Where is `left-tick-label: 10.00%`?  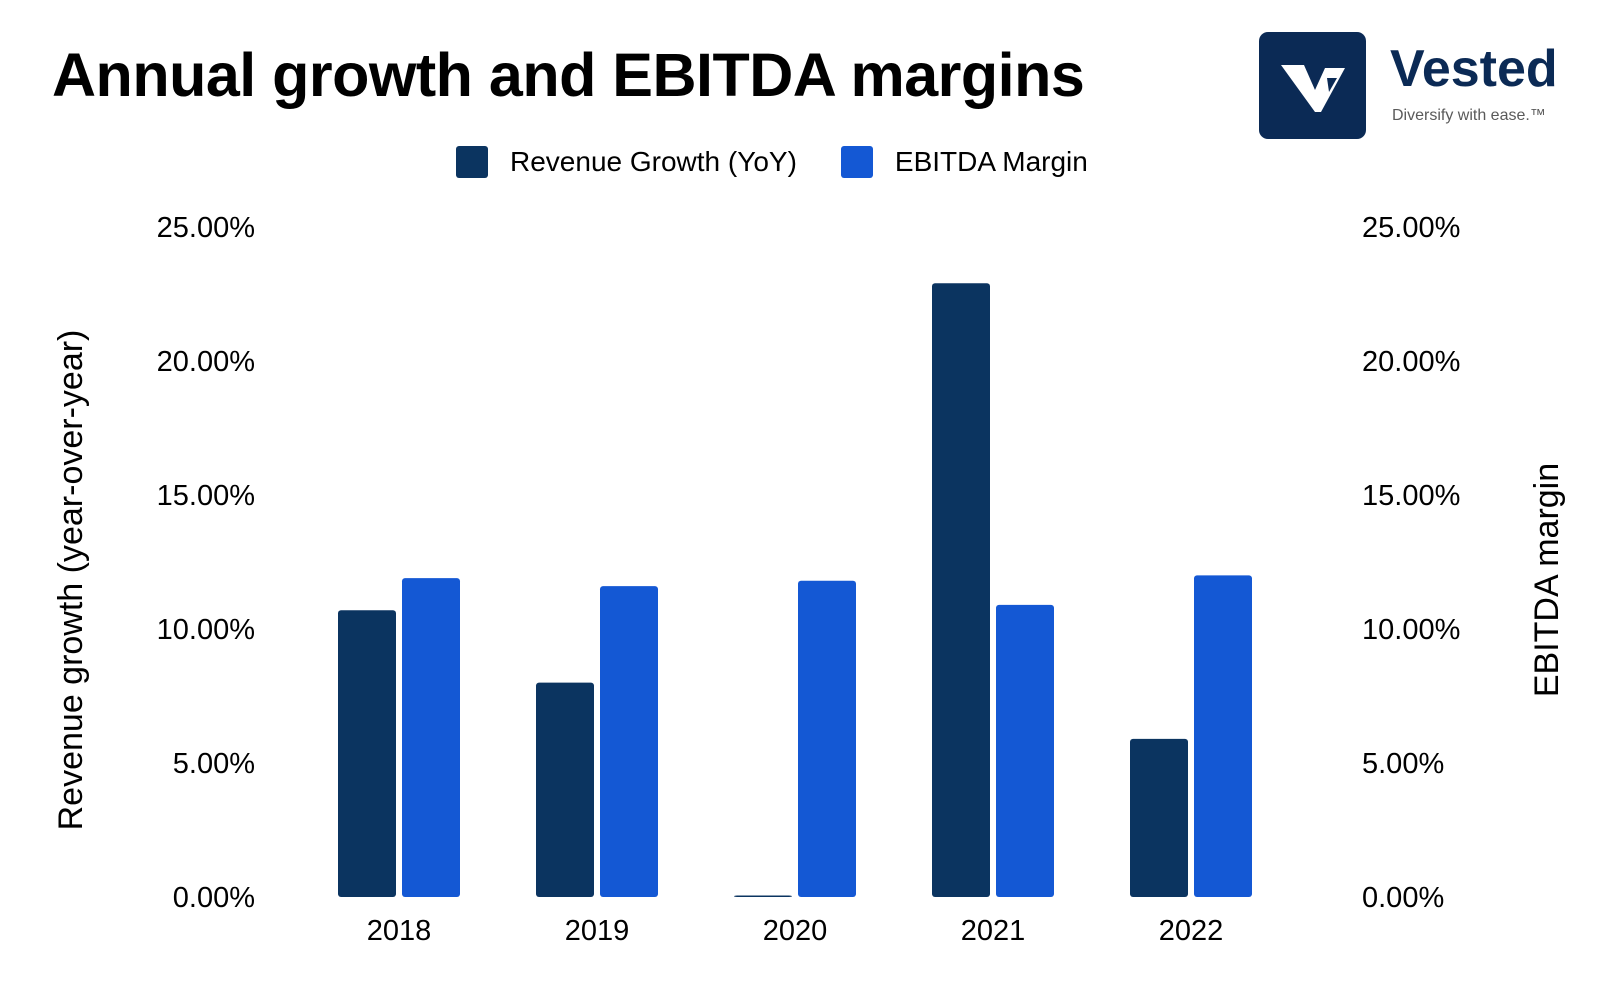
left-tick-label: 10.00% is located at coordinates (206, 630).